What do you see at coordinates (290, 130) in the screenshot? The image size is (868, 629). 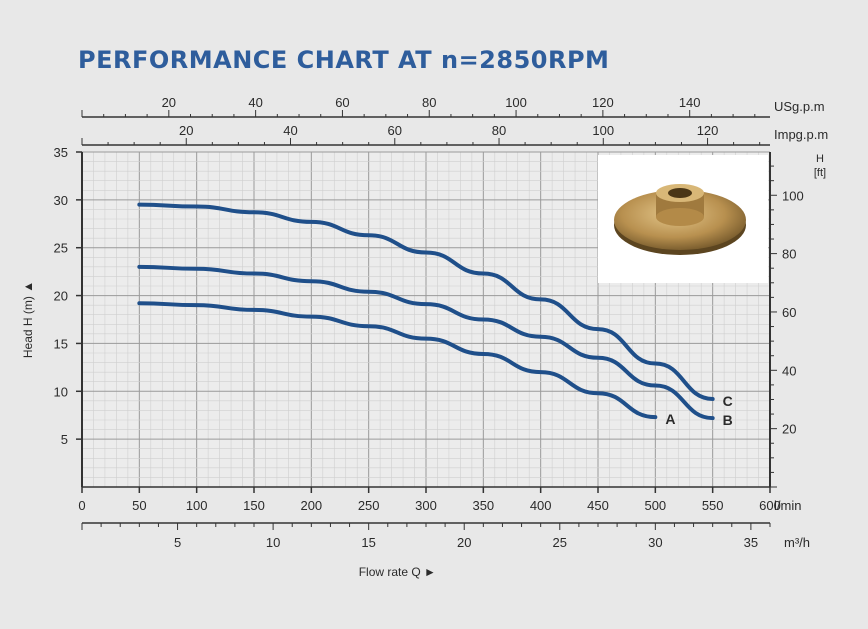 I see `impgpm-tick-label: 40` at bounding box center [290, 130].